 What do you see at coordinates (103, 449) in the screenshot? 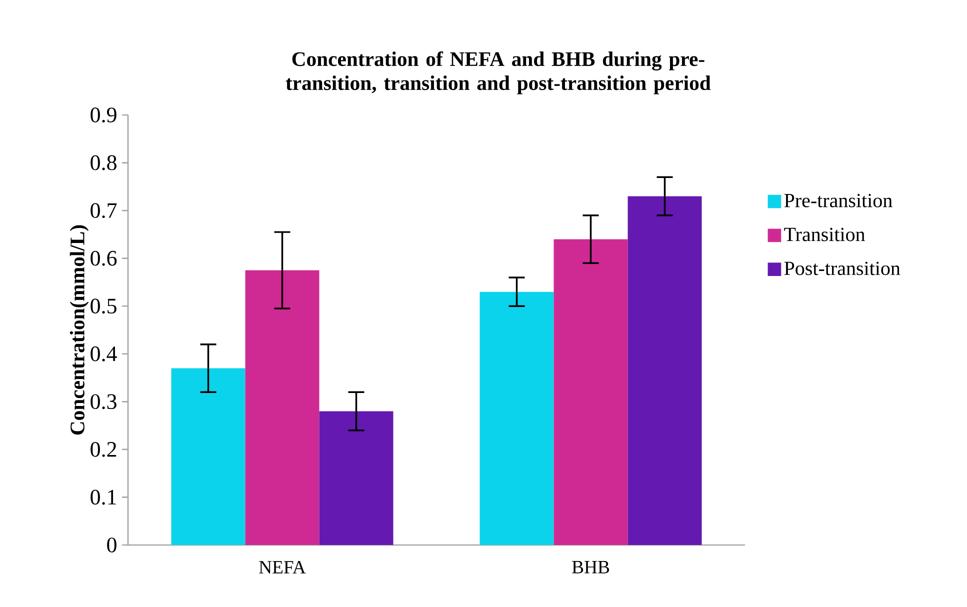
I see `y-tick-label: 0.2` at bounding box center [103, 449].